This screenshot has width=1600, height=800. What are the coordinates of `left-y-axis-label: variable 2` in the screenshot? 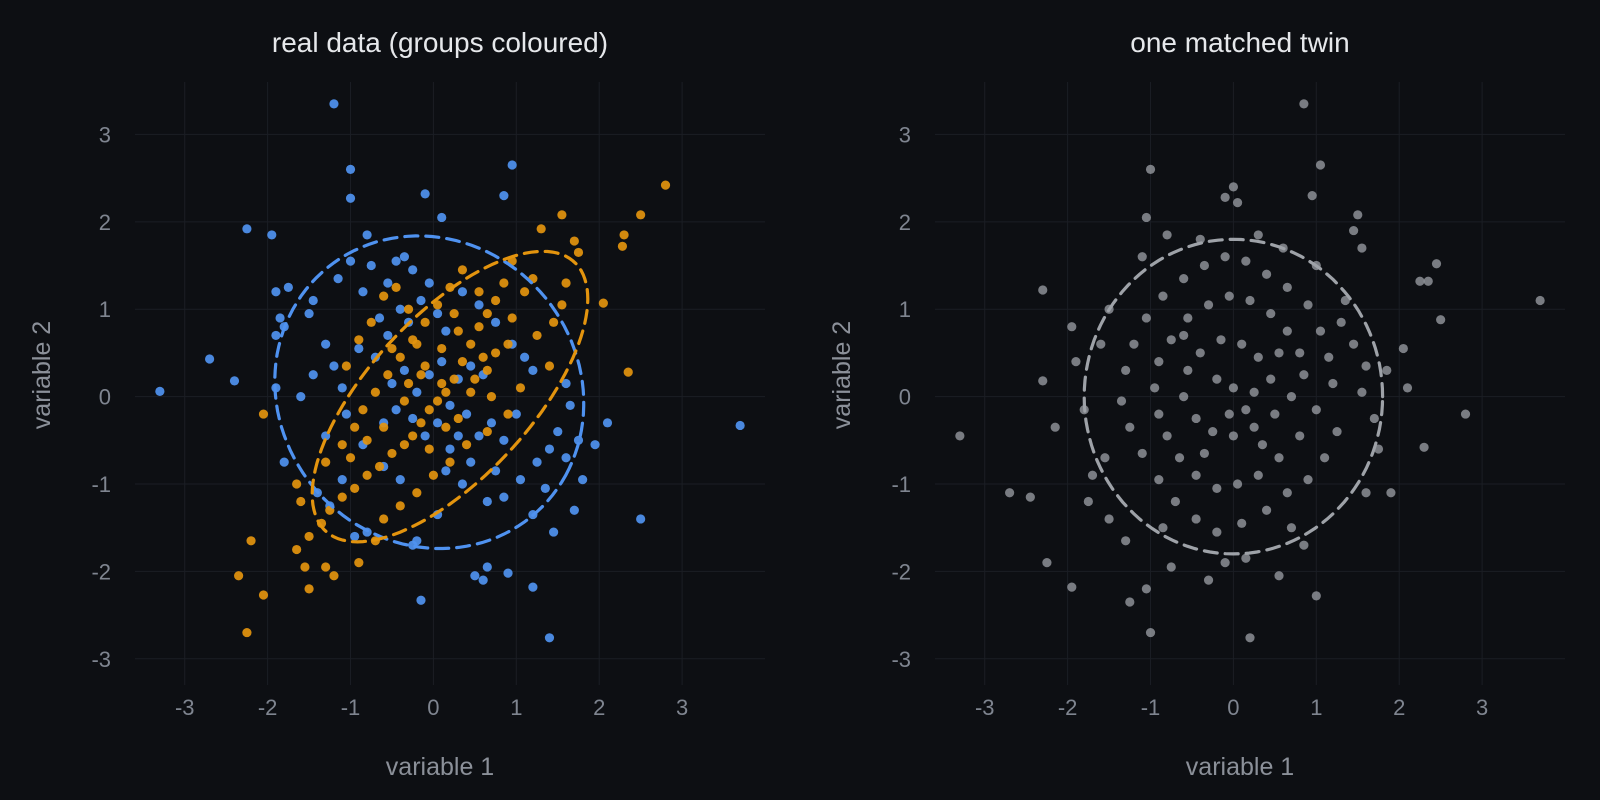 It's located at (42, 375).